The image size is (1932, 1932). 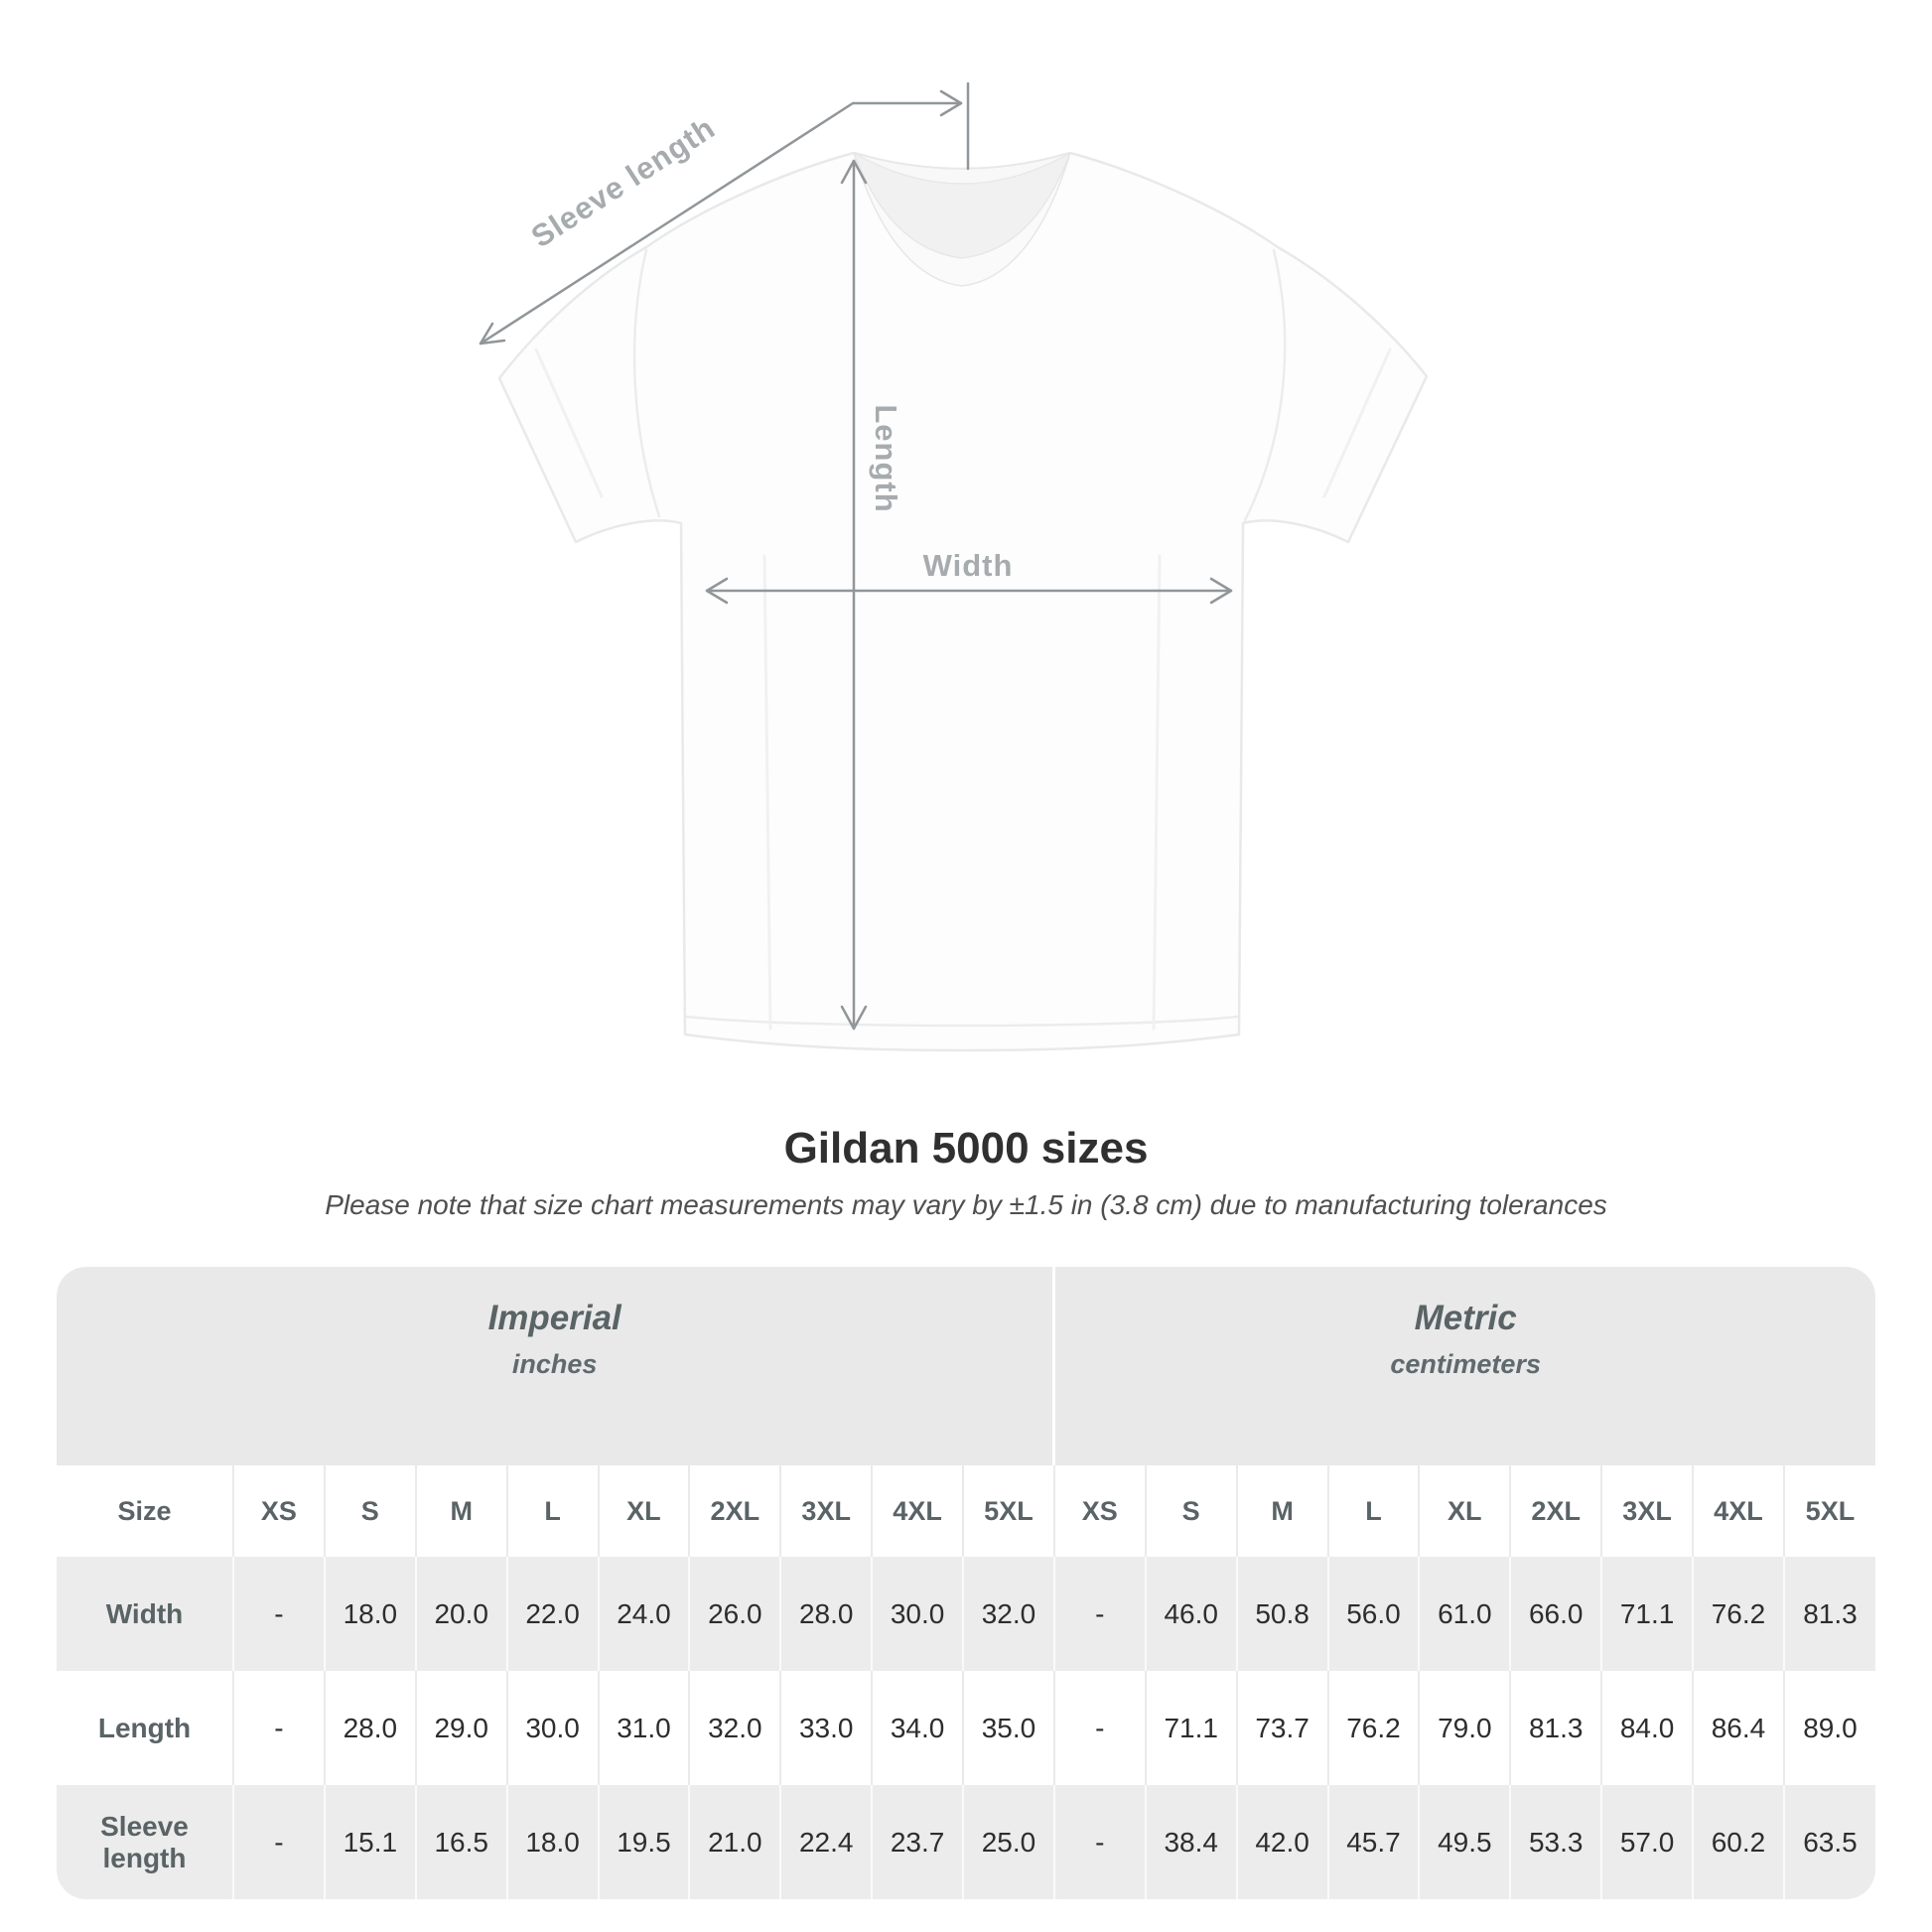 I want to click on size-value-cell: 19.5, so click(x=643, y=1842).